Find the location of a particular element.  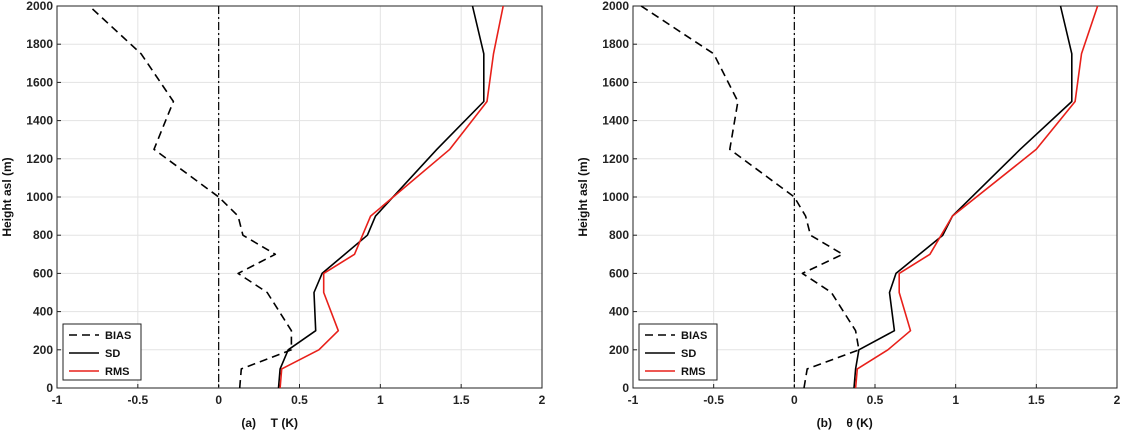

panel-label: (a) is located at coordinates (248, 423).